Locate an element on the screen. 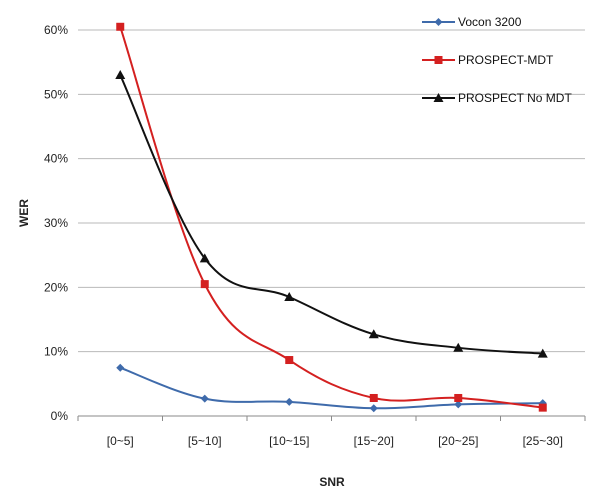  x-tick-label: [5~10] is located at coordinates (205, 441).